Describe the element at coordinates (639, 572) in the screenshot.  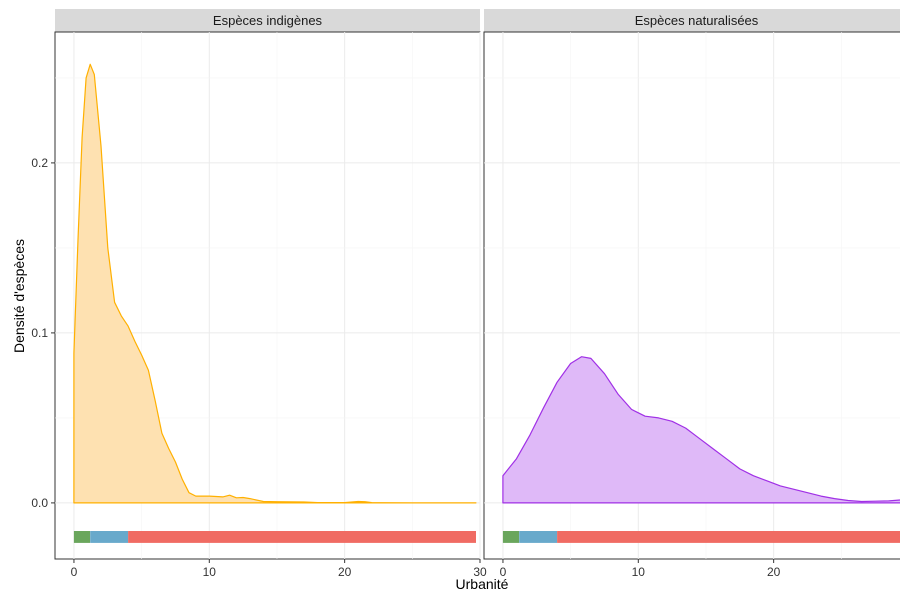
I see `x-tick-label-naturalized: 10` at that location.